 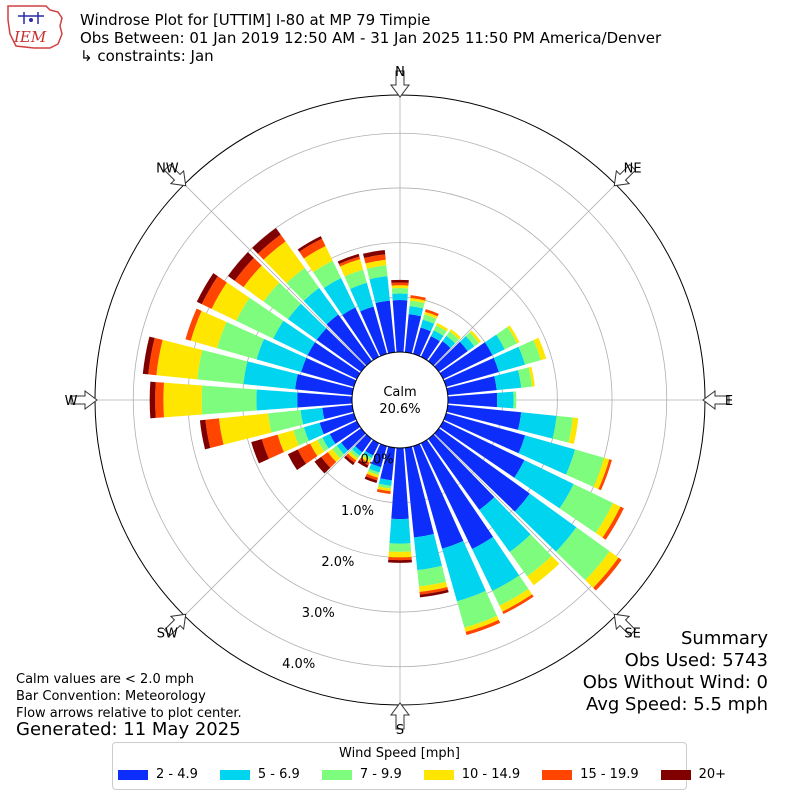 What do you see at coordinates (318, 613) in the screenshot?
I see `radial-tick-label: 3.0%` at bounding box center [318, 613].